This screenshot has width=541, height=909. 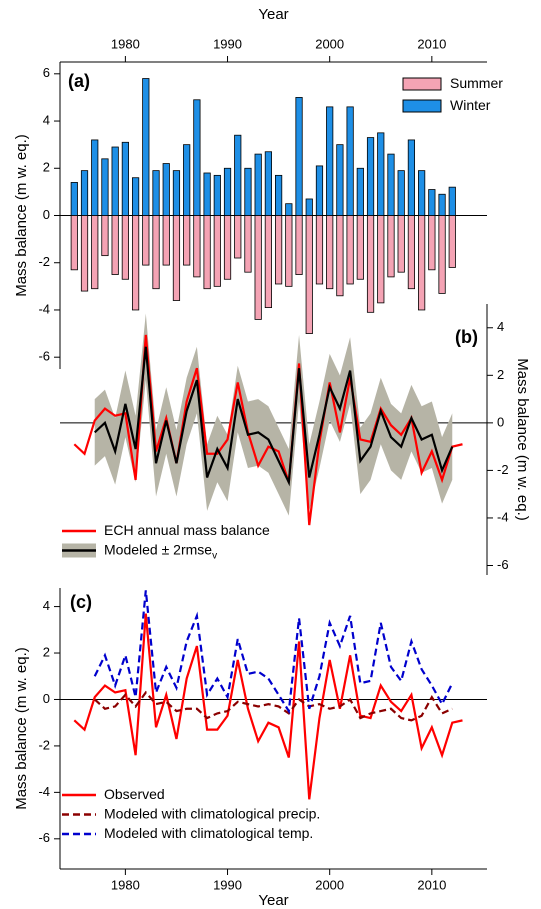 I want to click on legend-label: Observed, so click(x=134, y=794).